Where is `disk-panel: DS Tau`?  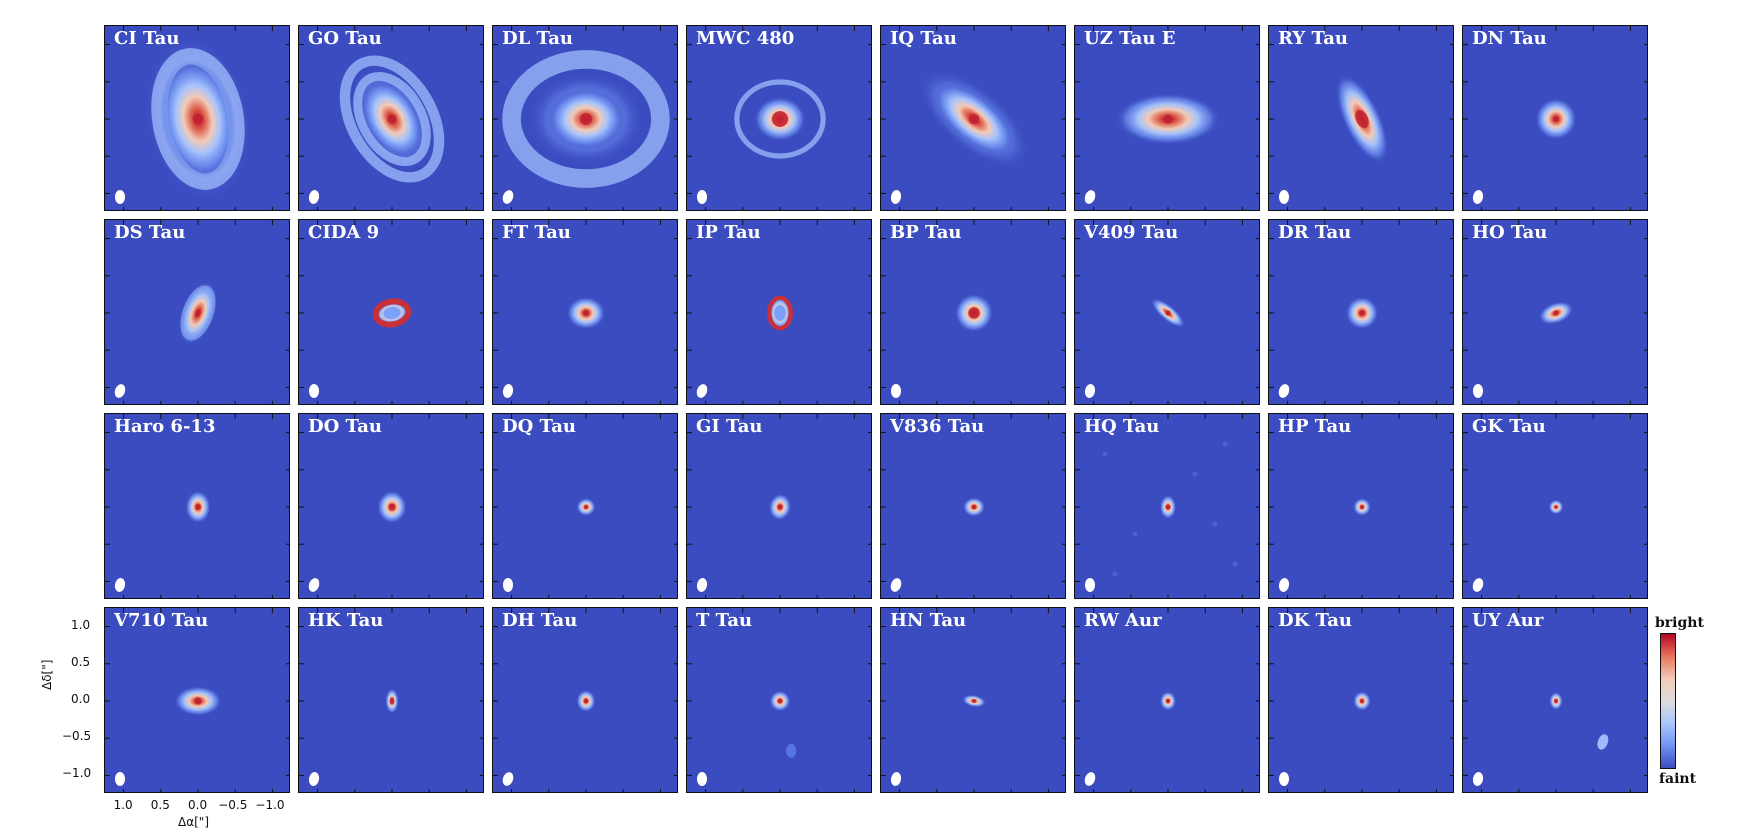
disk-panel: DS Tau is located at coordinates (197, 312).